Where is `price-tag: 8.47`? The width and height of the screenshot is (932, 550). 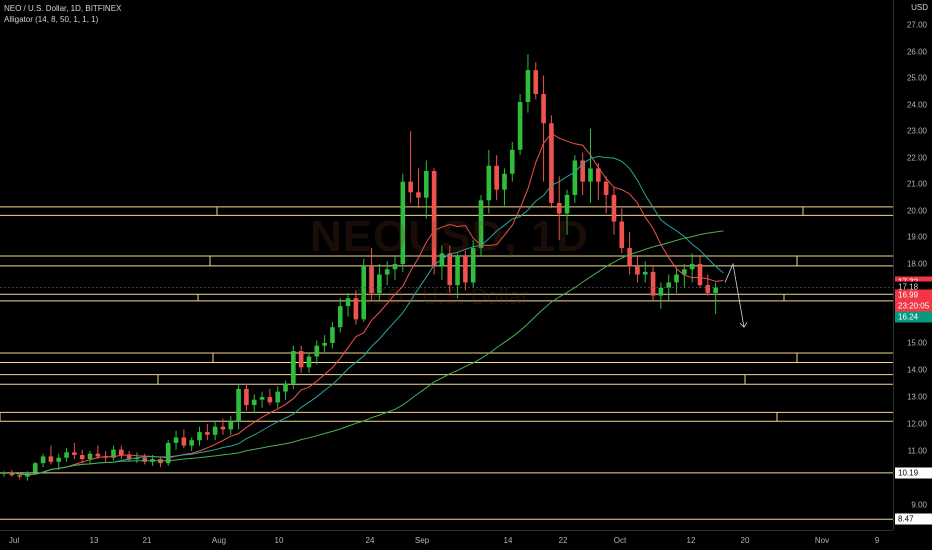 price-tag: 8.47 is located at coordinates (913, 519).